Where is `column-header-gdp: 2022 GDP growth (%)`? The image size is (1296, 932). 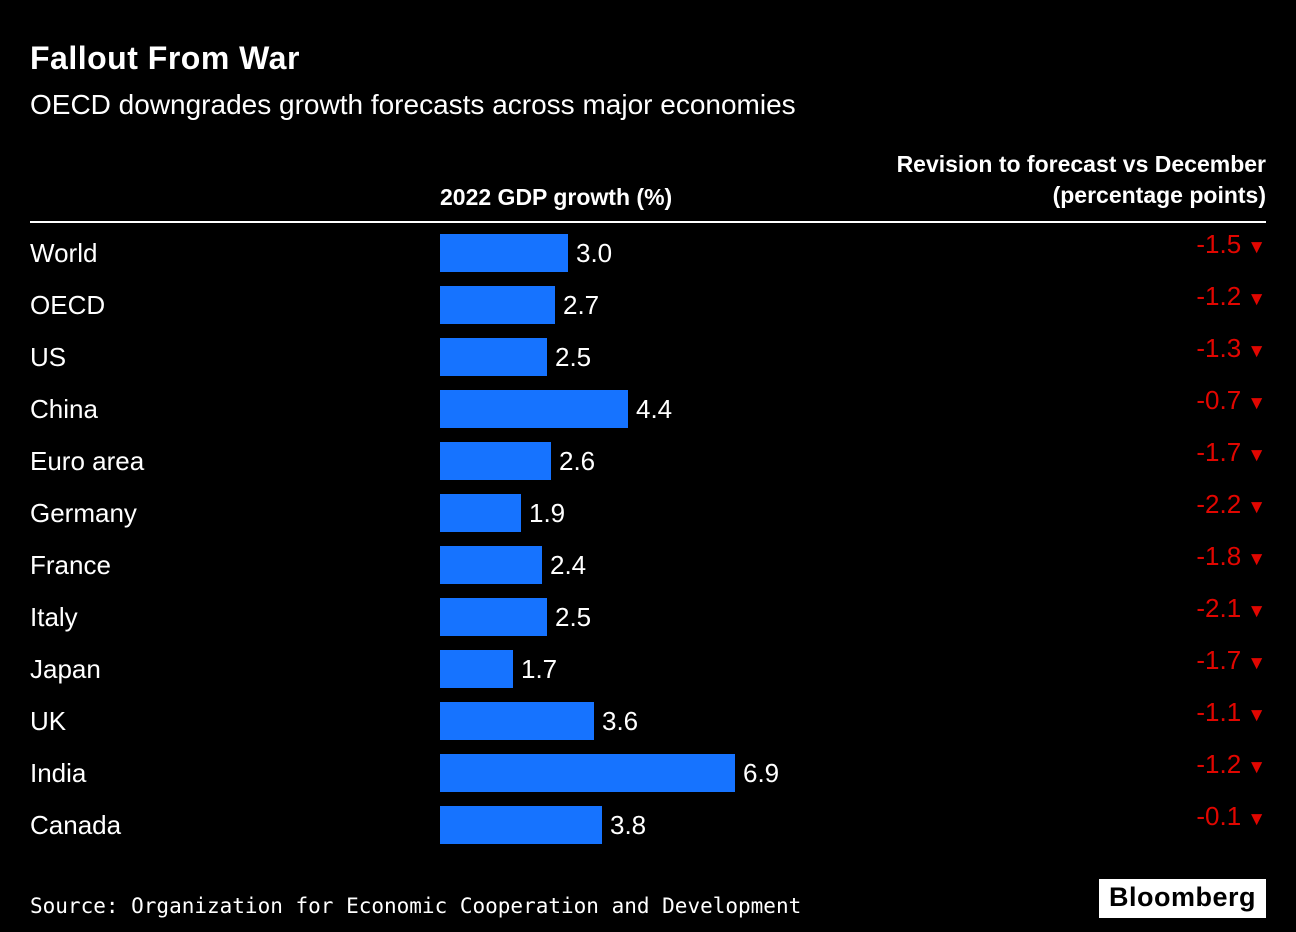
column-header-gdp: 2022 GDP growth (%) is located at coordinates (556, 197).